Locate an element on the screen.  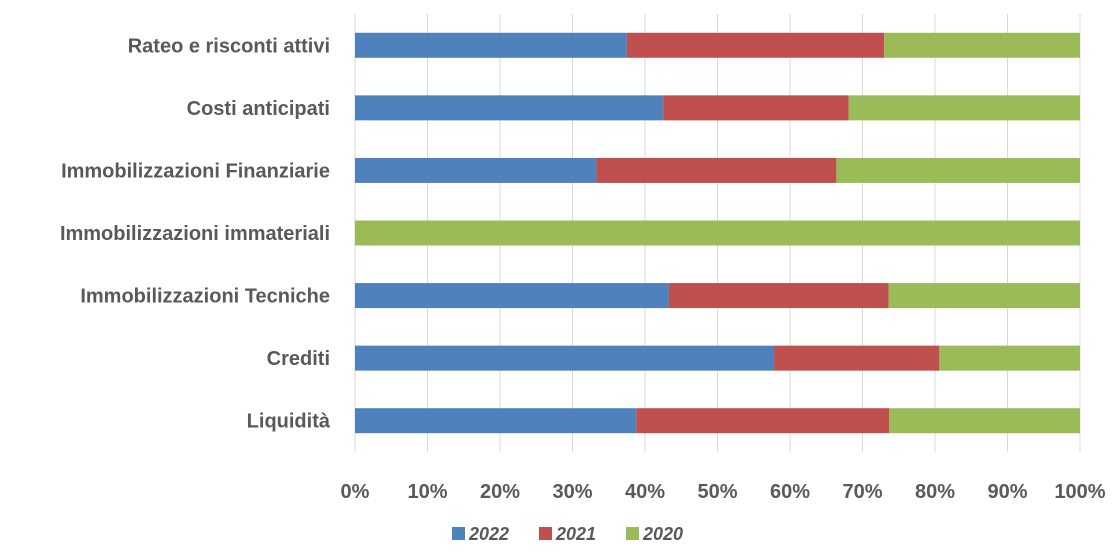
category-label: Crediti is located at coordinates (298, 359).